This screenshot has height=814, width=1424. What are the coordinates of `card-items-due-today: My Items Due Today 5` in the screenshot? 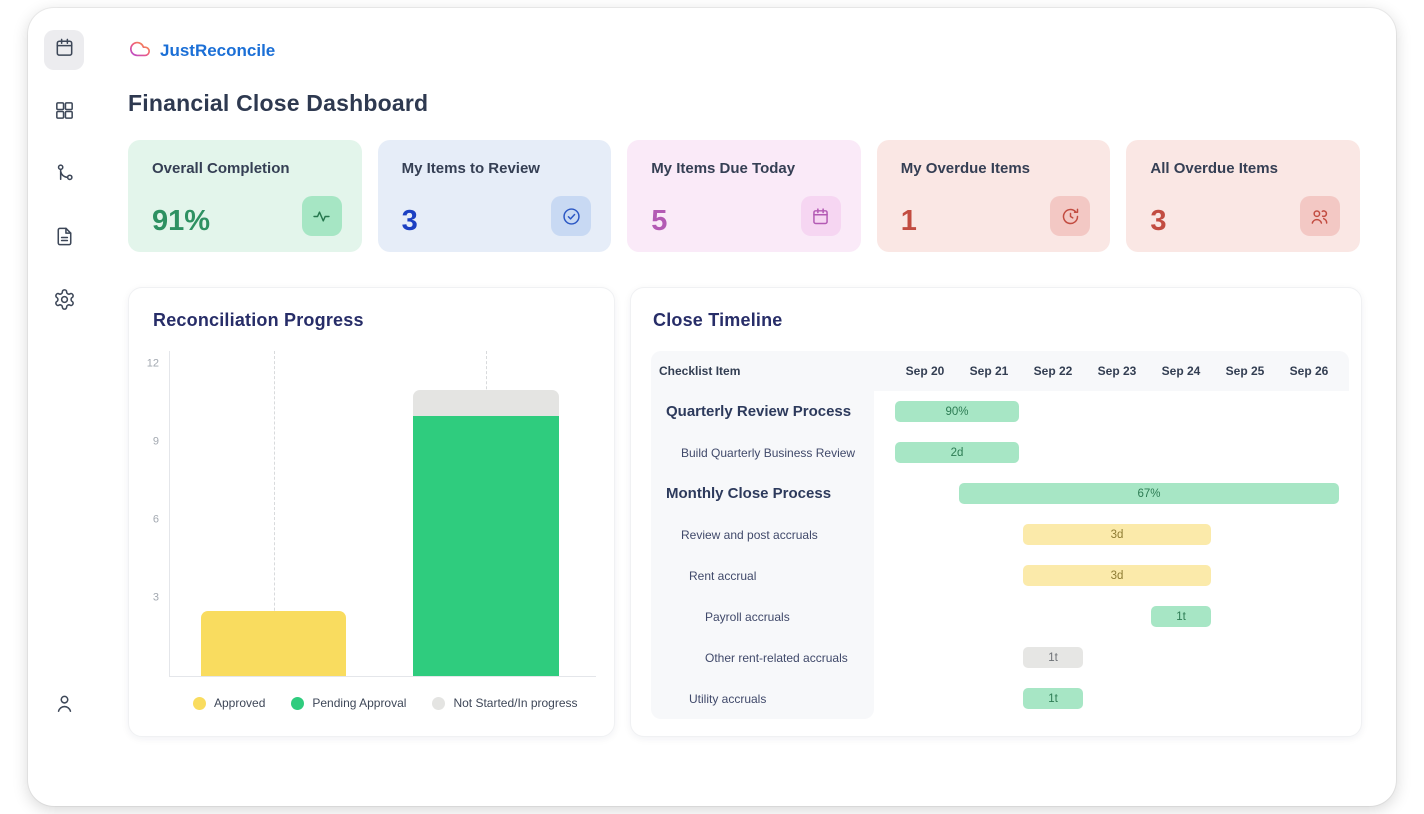 It's located at (744, 196).